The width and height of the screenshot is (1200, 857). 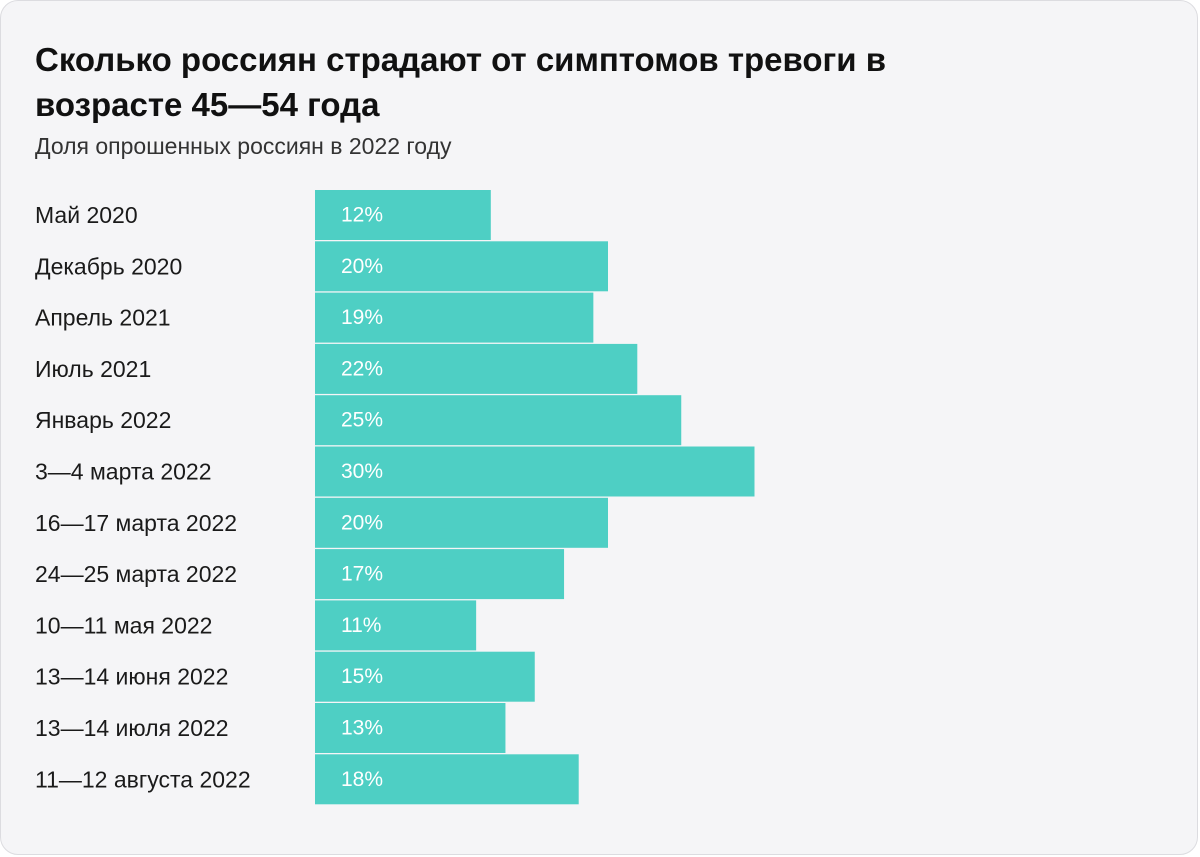 I want to click on value-label: 25%, so click(x=362, y=420).